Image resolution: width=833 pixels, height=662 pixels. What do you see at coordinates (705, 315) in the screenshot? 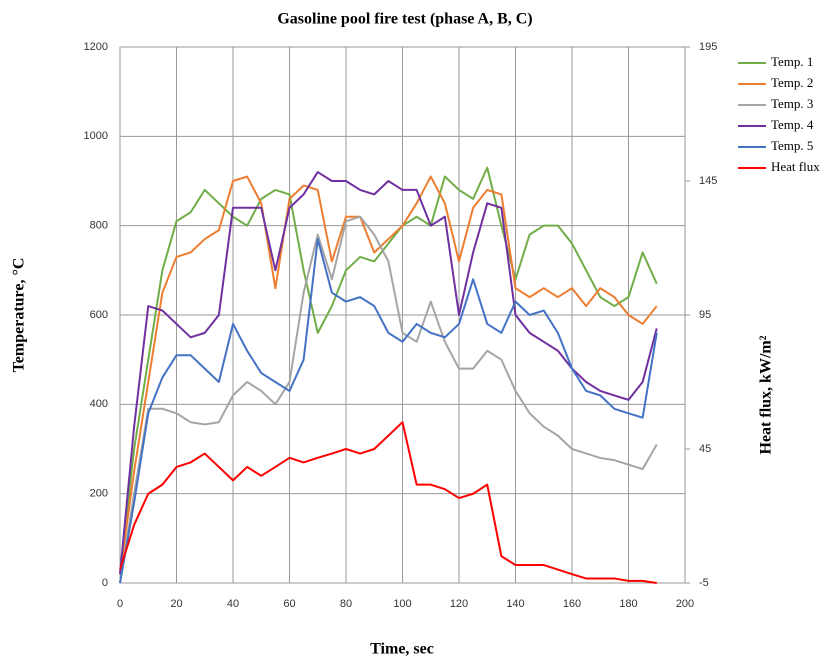
I see `y2-tick-label: 95` at bounding box center [705, 315].